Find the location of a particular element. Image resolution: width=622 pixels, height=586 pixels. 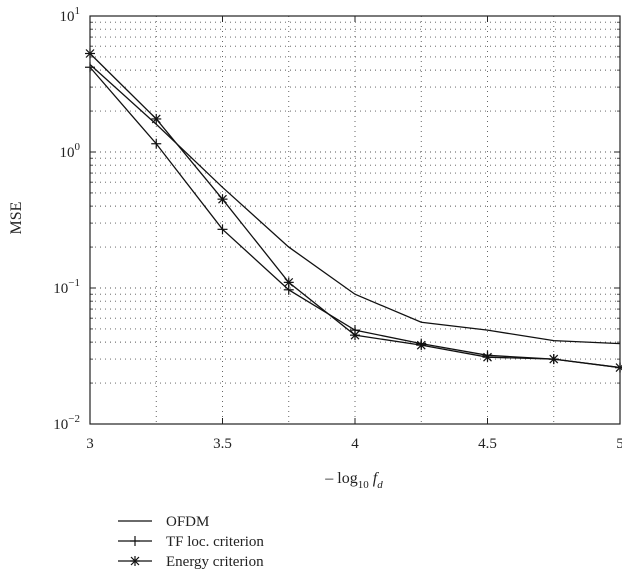

y-tick-label: 10⁰ is located at coordinates (70, 151).